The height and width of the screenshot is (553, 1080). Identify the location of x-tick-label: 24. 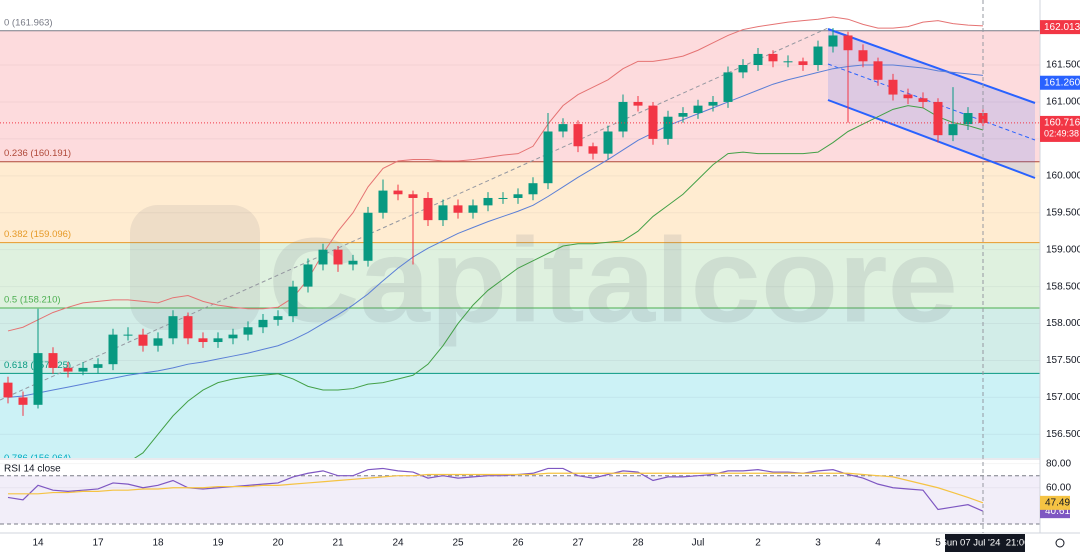
(398, 543).